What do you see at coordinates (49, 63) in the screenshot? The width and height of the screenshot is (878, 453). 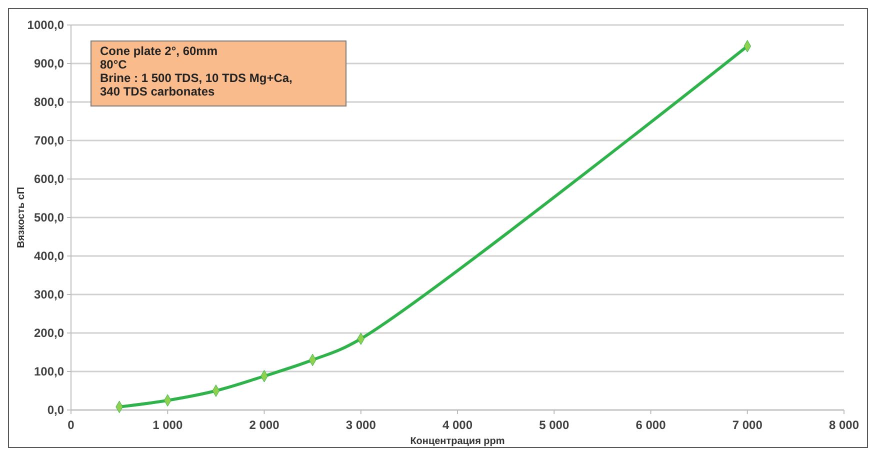 I see `y-tick-label: 900,0` at bounding box center [49, 63].